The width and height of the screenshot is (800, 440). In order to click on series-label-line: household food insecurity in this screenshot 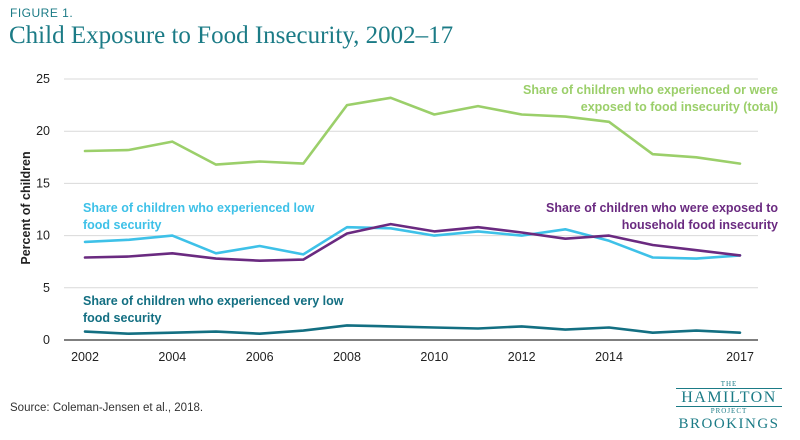, I will do `click(700, 225)`.